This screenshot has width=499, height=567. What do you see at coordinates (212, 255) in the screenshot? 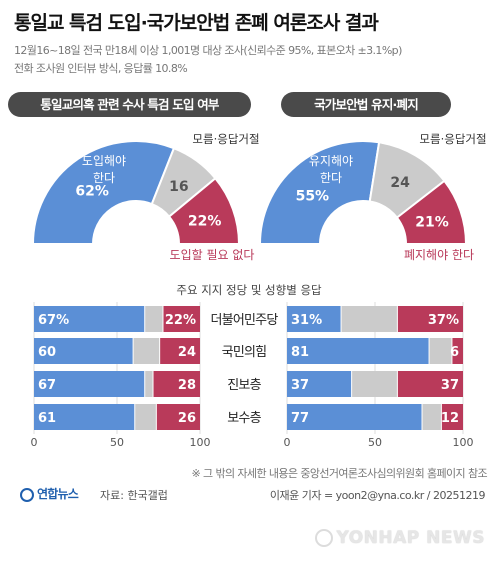
I see `special-counsel-label-no: 도입할 필요 없다` at bounding box center [212, 255].